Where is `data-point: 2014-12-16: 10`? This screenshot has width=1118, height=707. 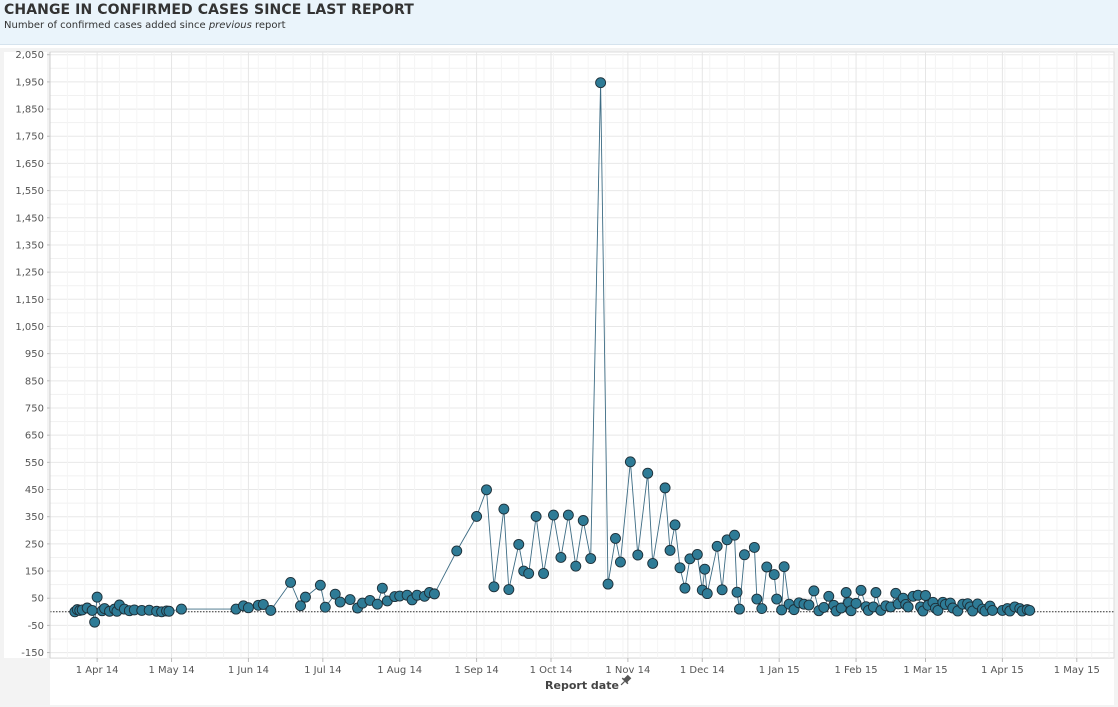 data-point: 2014-12-16: 10 is located at coordinates (739, 609).